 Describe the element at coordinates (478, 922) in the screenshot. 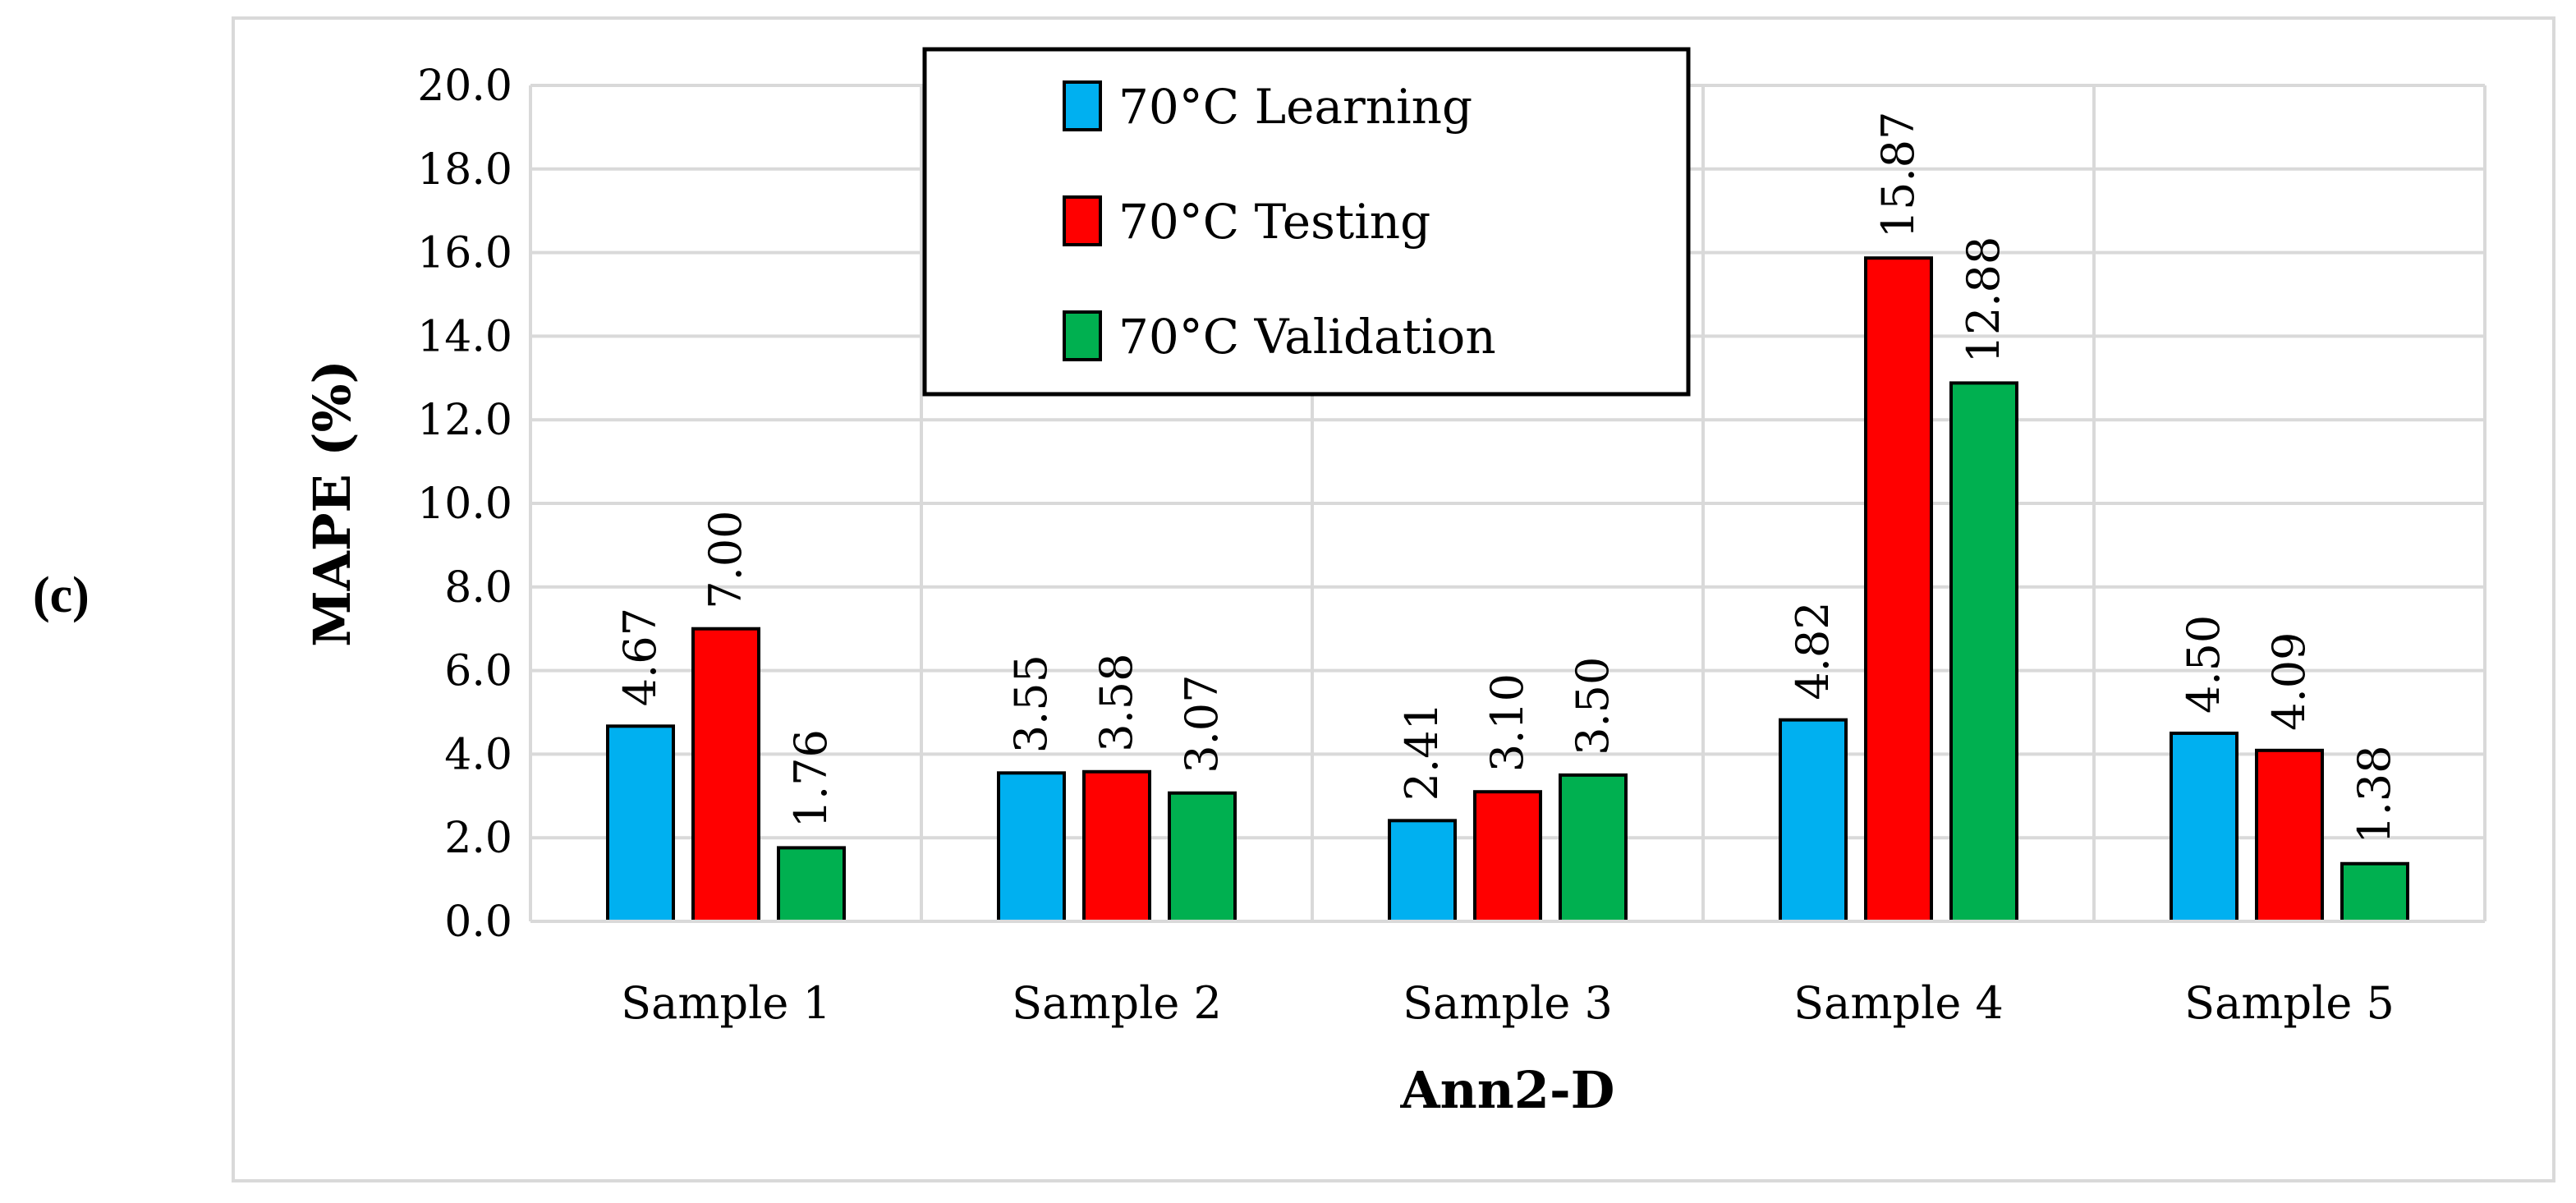

I see `y-tick-label: 0.0` at that location.